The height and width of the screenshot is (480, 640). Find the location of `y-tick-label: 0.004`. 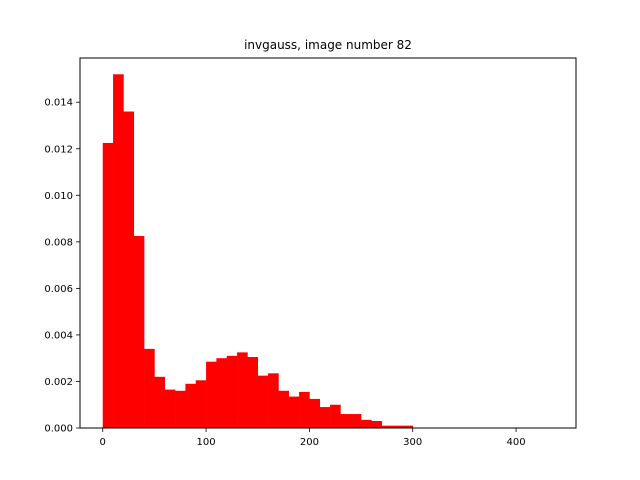

y-tick-label: 0.004 is located at coordinates (58, 335).